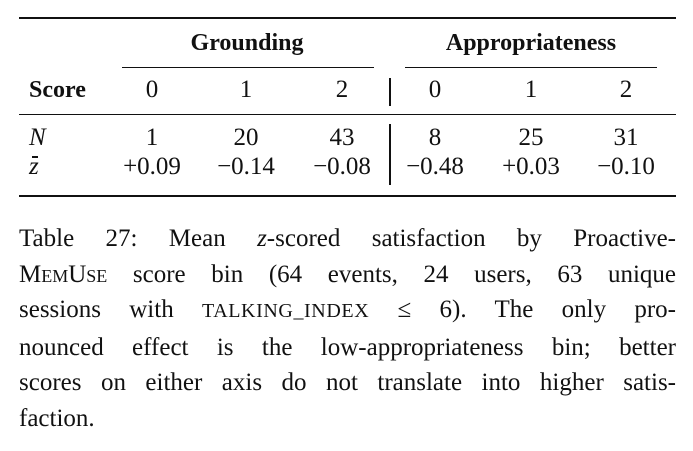 The image size is (693, 451). Describe the element at coordinates (347, 18) in the screenshot. I see `table-top-rule` at that location.